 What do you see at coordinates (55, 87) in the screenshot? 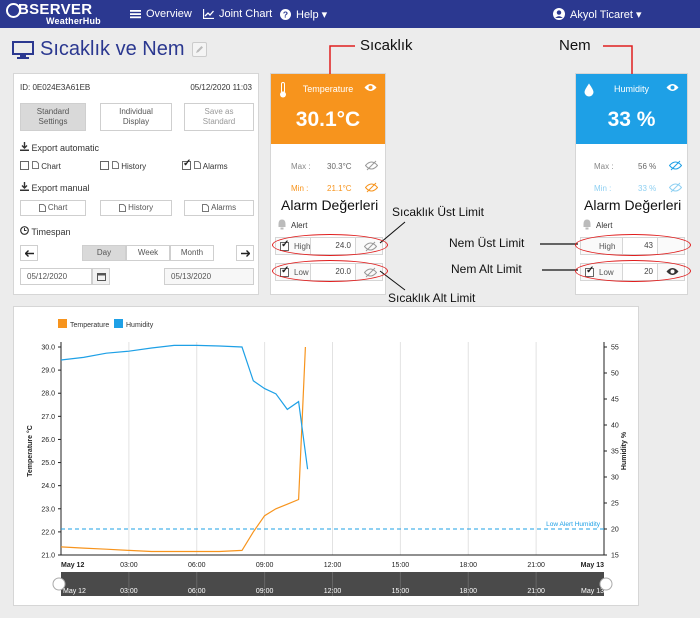
I see `device-id: ID: 0E024E3A61EB` at bounding box center [55, 87].